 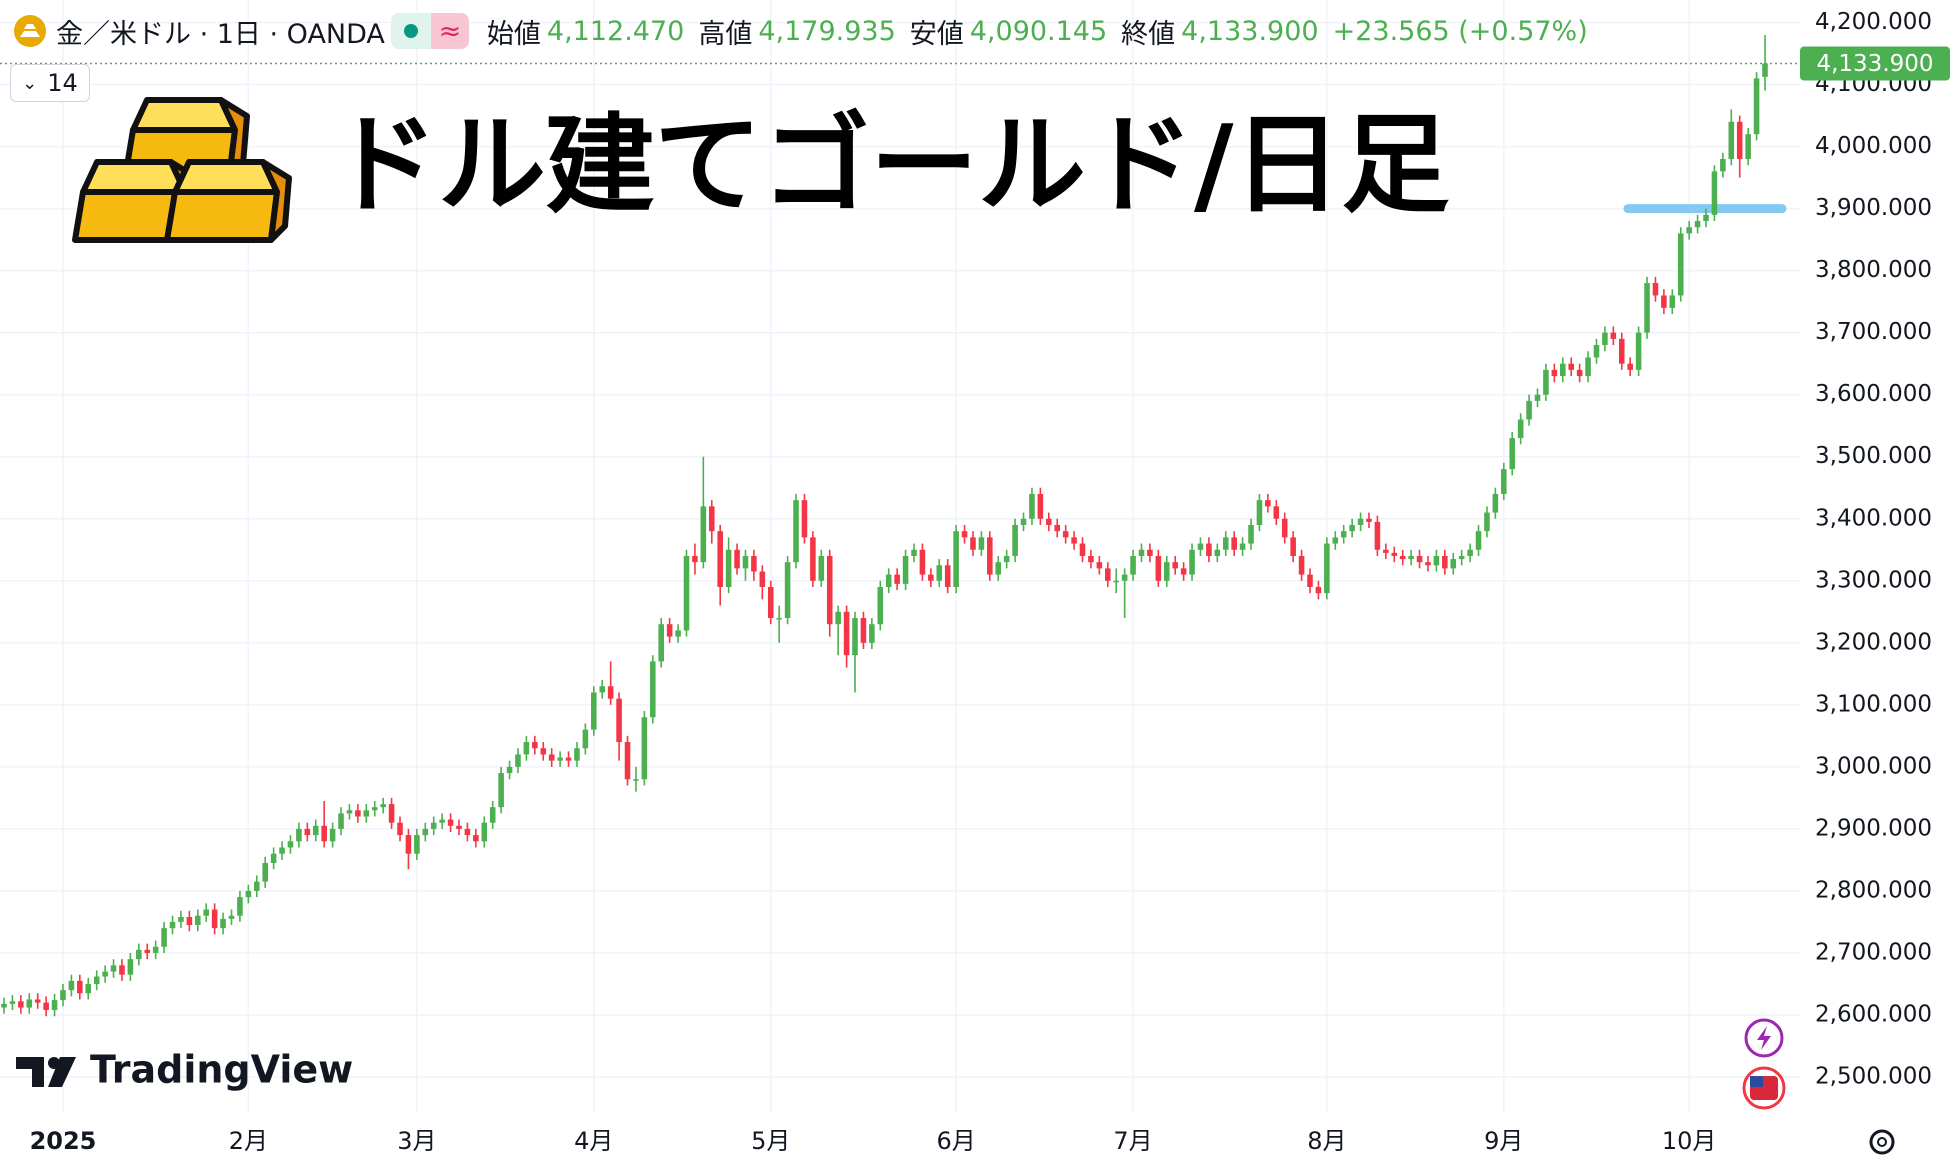 I want to click on interval-value: 14, so click(x=62, y=83).